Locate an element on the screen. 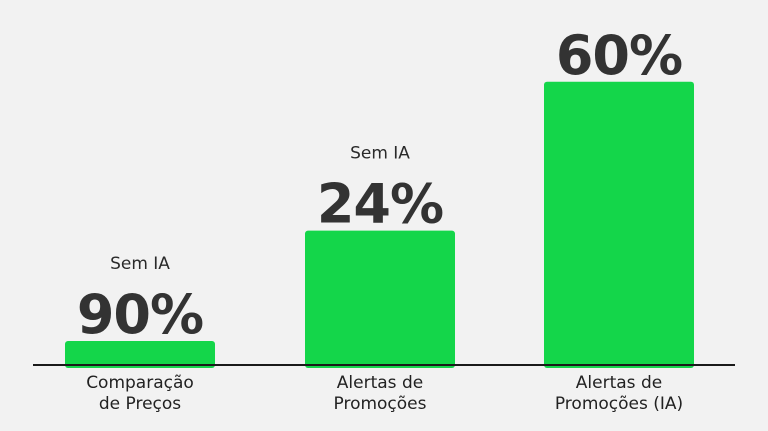 This screenshot has width=768, height=431. category-label-3-line-1: Alertas de is located at coordinates (619, 383).